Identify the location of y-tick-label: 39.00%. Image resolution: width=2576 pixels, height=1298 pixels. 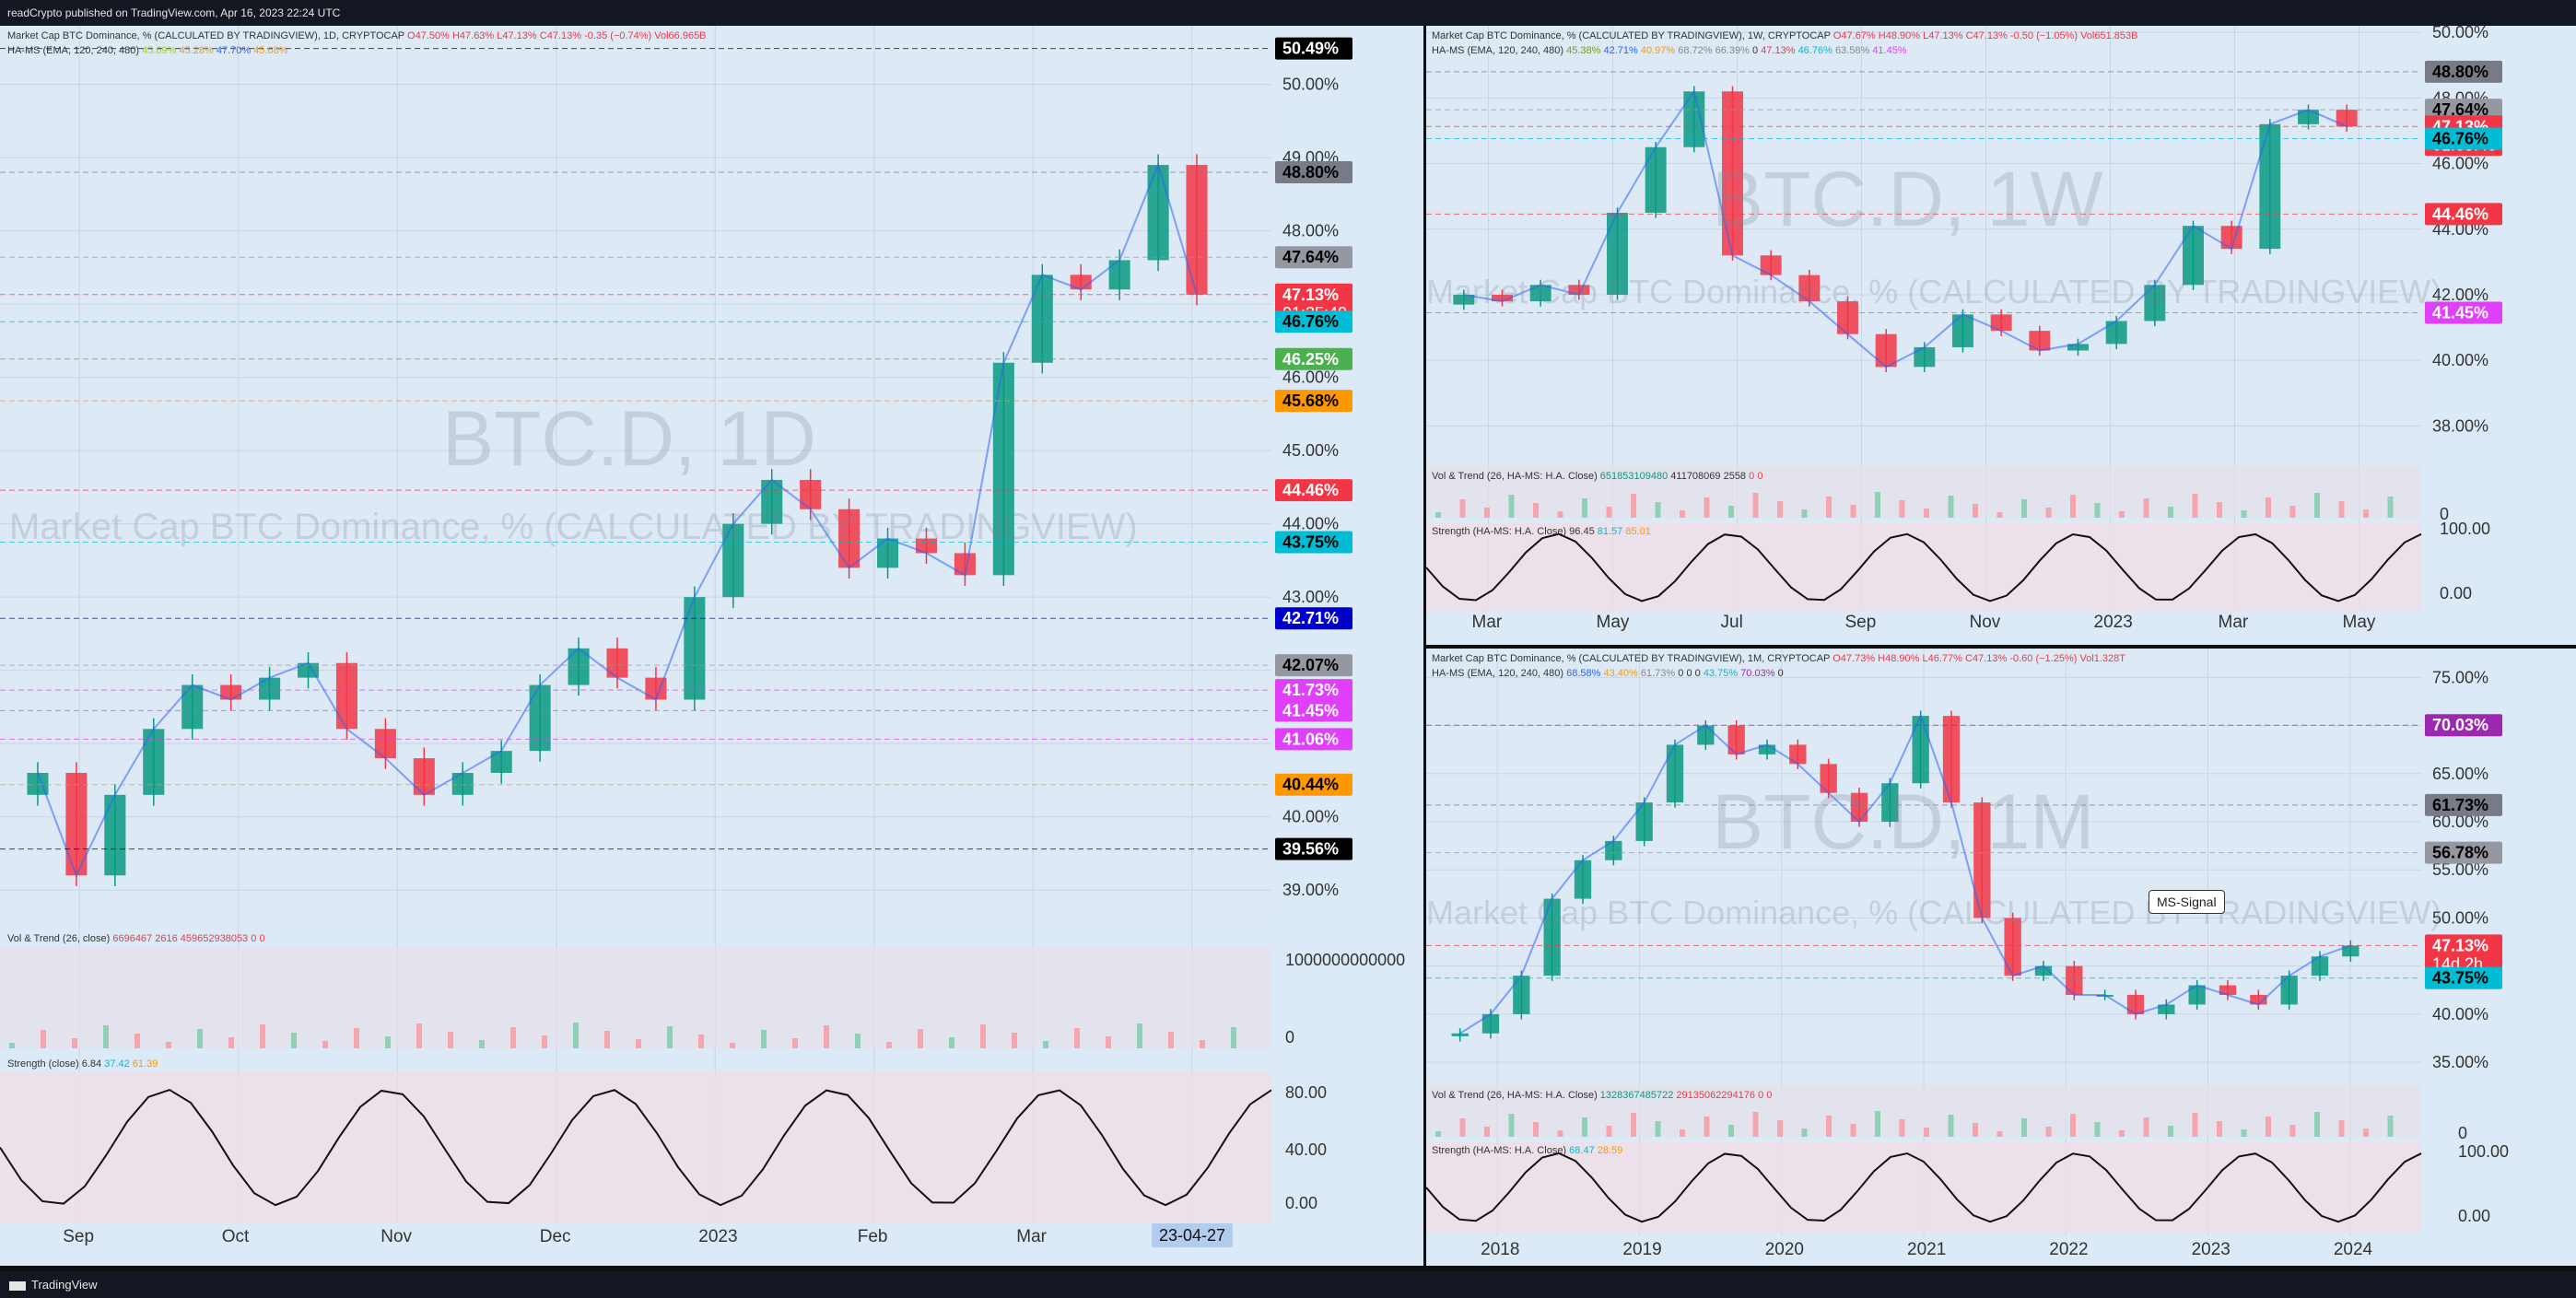
(1310, 890).